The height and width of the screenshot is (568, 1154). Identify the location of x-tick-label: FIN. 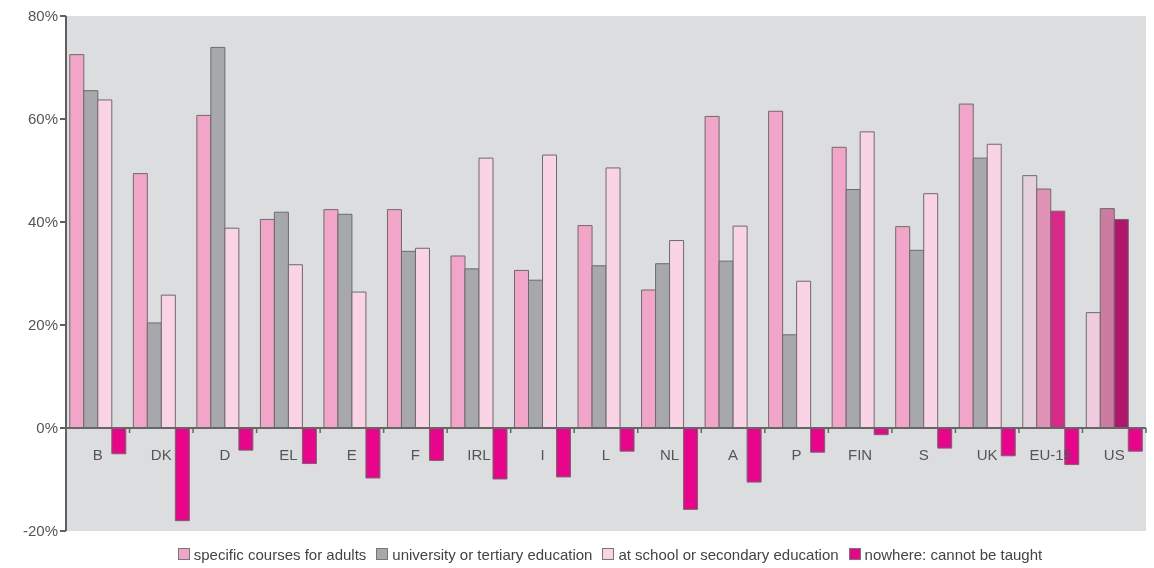
(860, 454).